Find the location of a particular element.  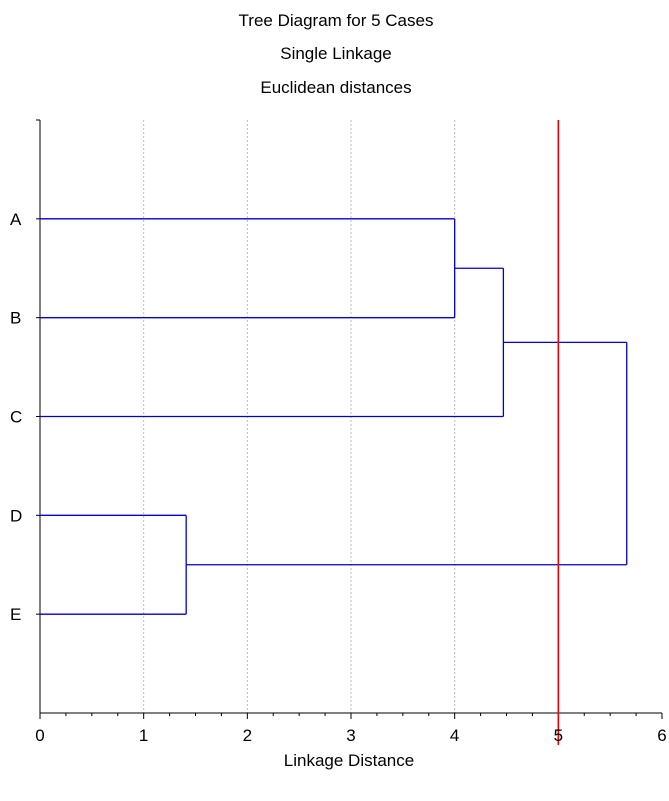

case-label-c: C is located at coordinates (16, 417).